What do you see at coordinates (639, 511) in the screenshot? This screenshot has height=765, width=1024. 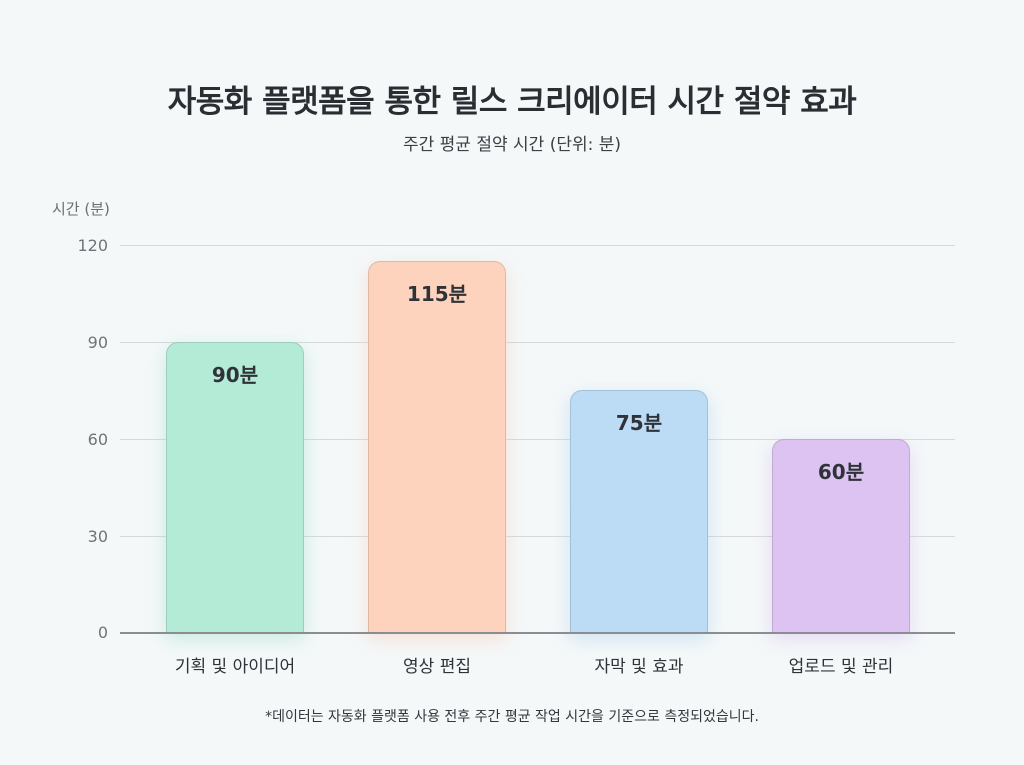 I see `bar-subtitles-effects: 75분` at bounding box center [639, 511].